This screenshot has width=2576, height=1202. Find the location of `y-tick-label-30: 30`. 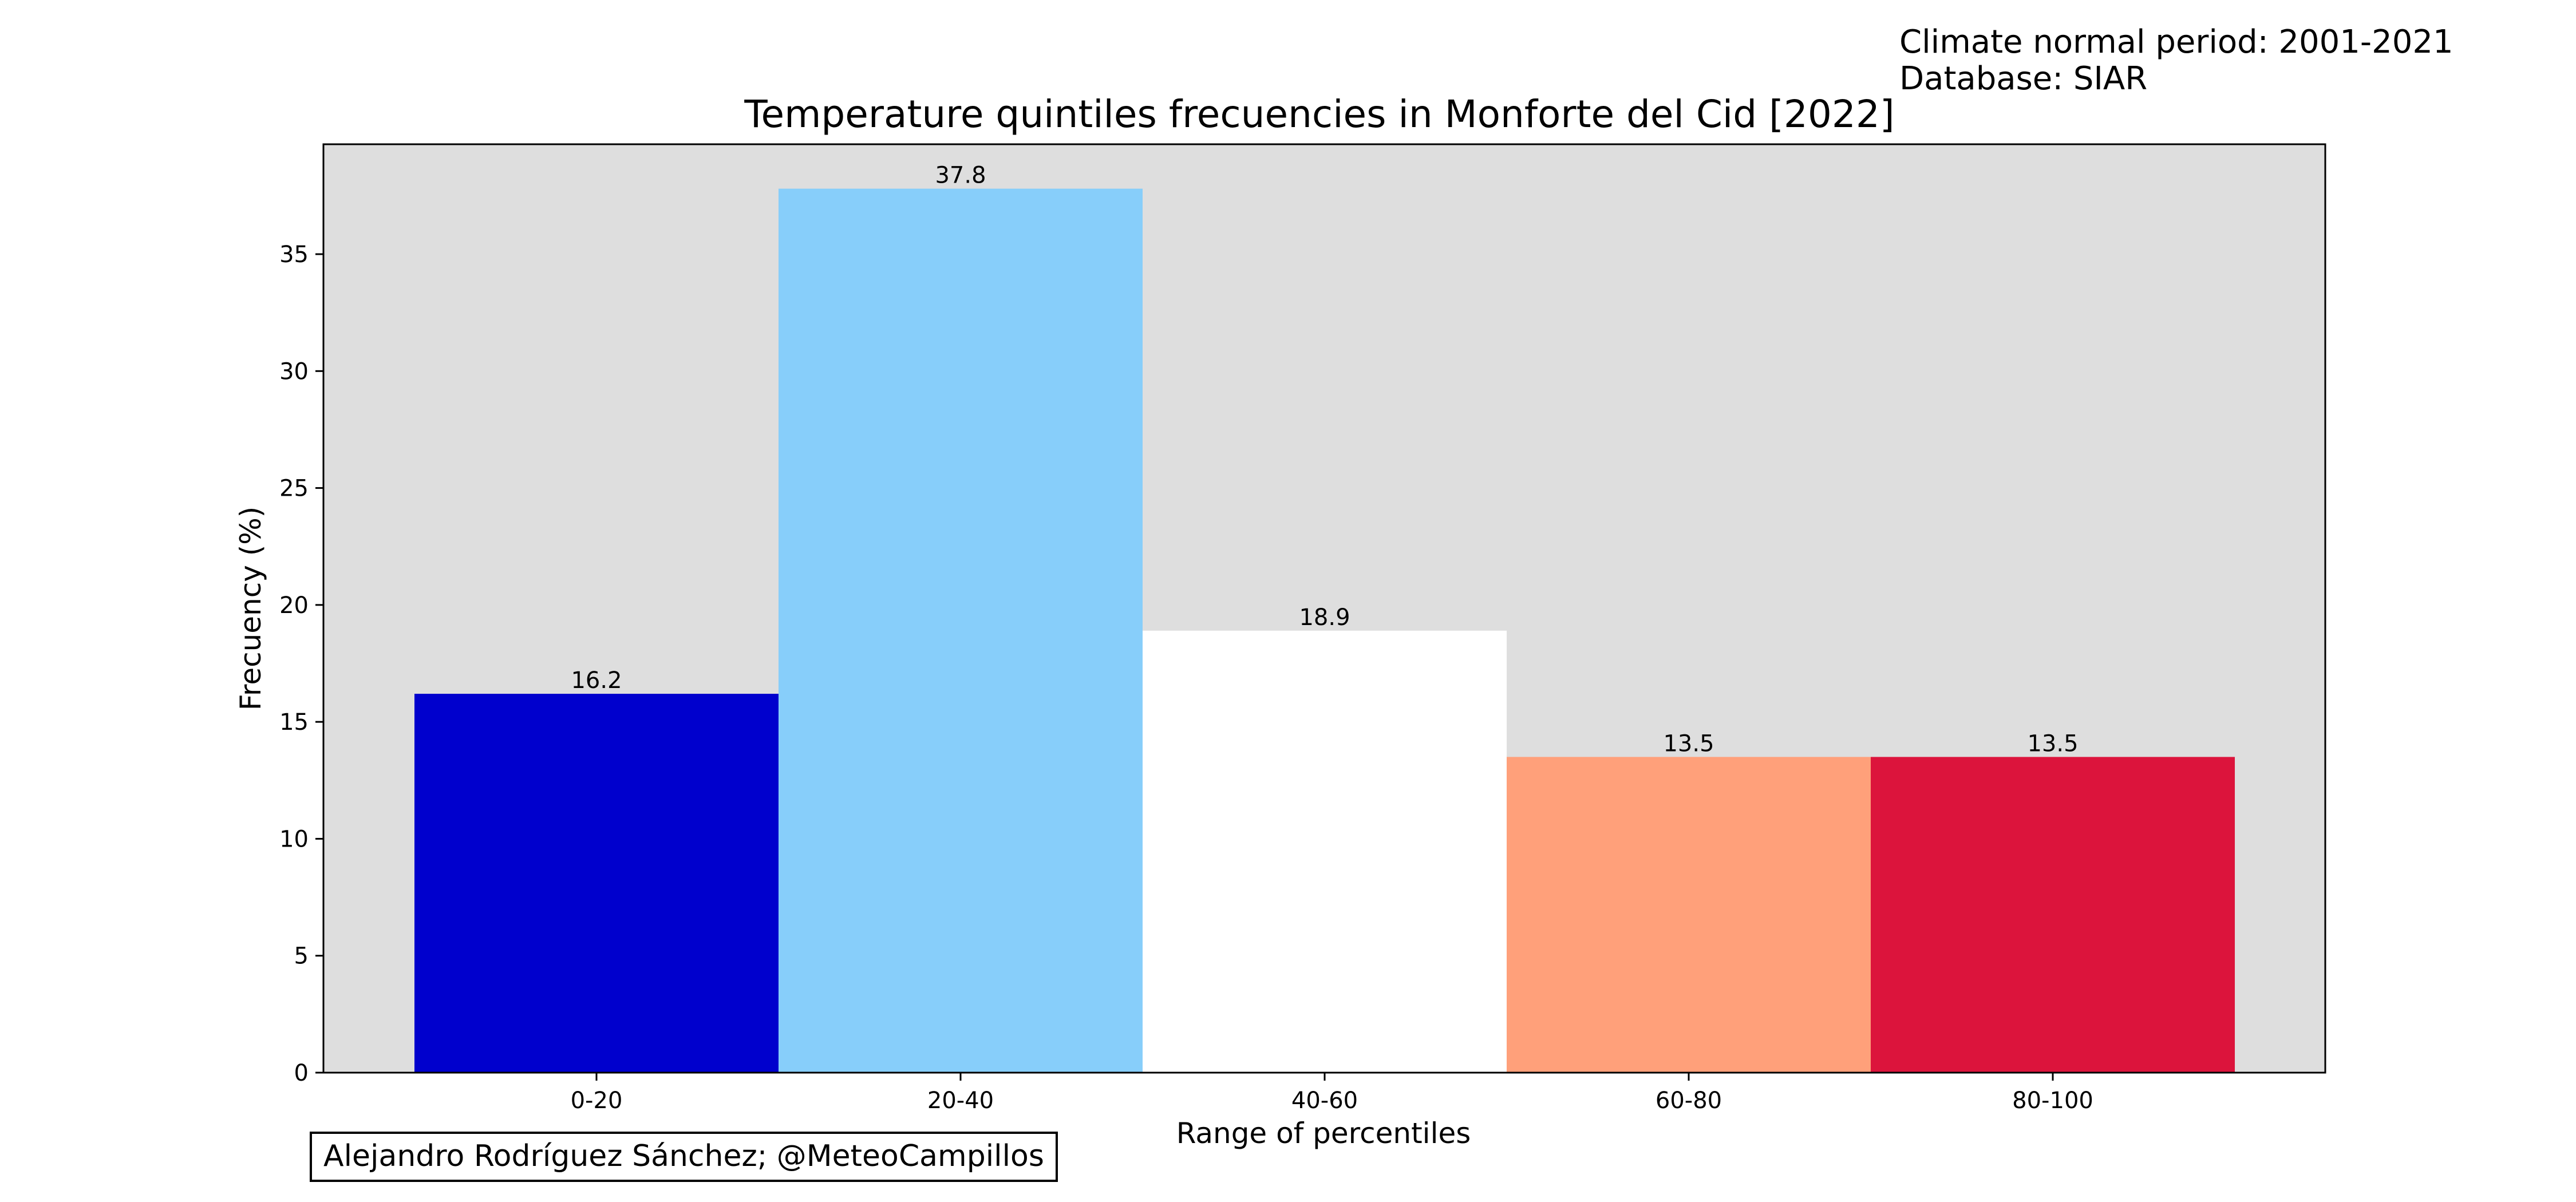

y-tick-label-30: 30 is located at coordinates (294, 372).